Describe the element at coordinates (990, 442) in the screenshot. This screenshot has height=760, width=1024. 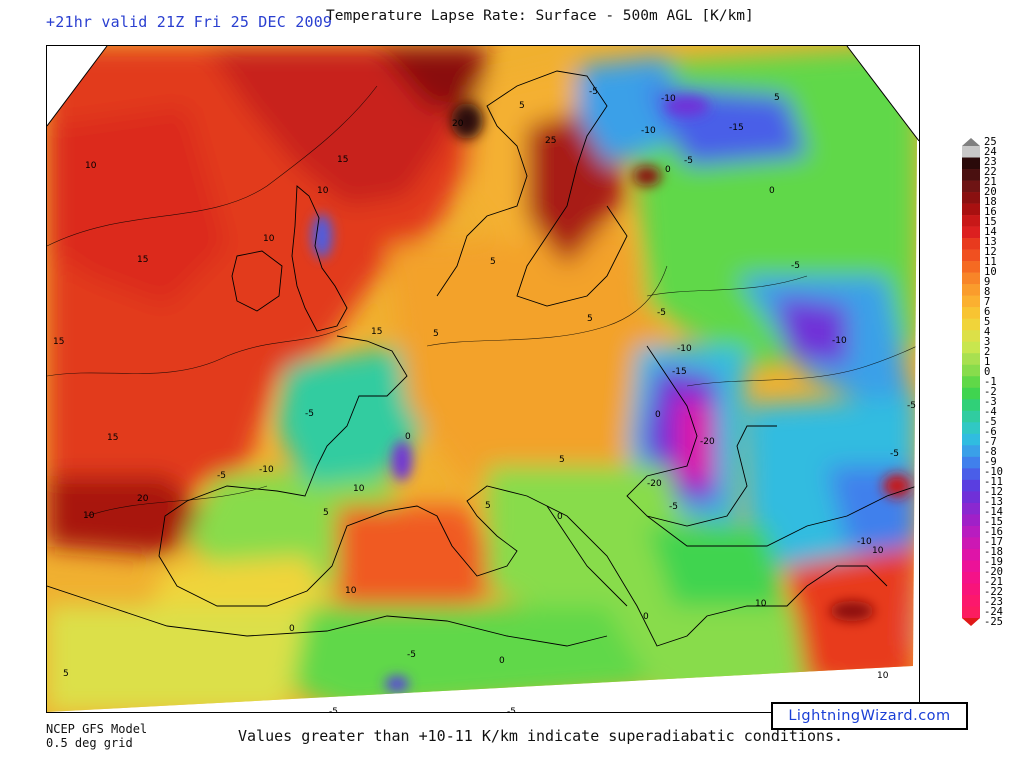
I see `colorbar-label: -7` at that location.